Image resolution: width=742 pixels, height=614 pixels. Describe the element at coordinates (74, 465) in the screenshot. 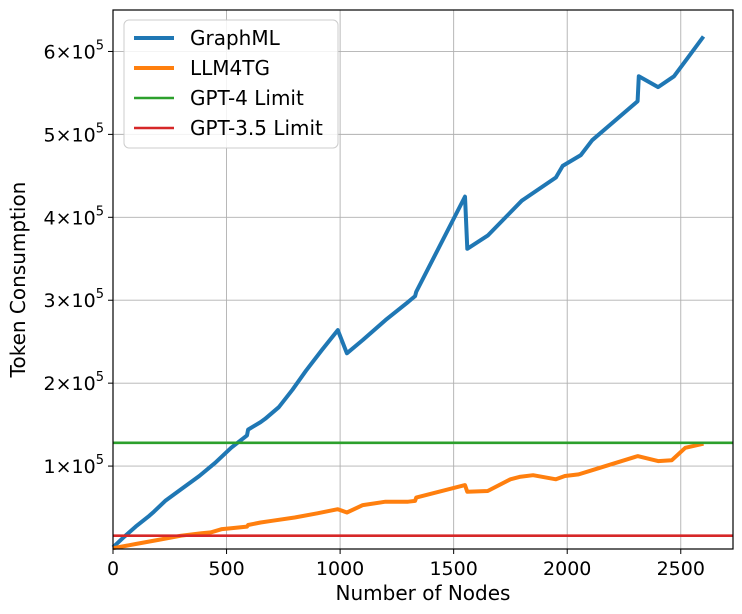

I see `y-tick-label: 1×10⁵` at that location.